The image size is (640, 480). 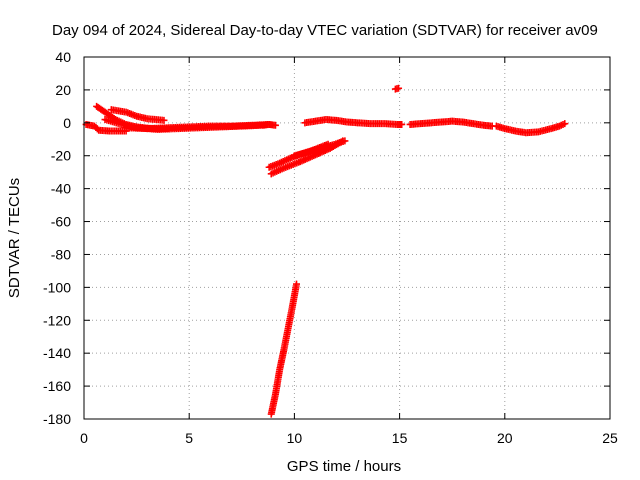 I want to click on y-tick-label: -180, so click(x=57, y=419).